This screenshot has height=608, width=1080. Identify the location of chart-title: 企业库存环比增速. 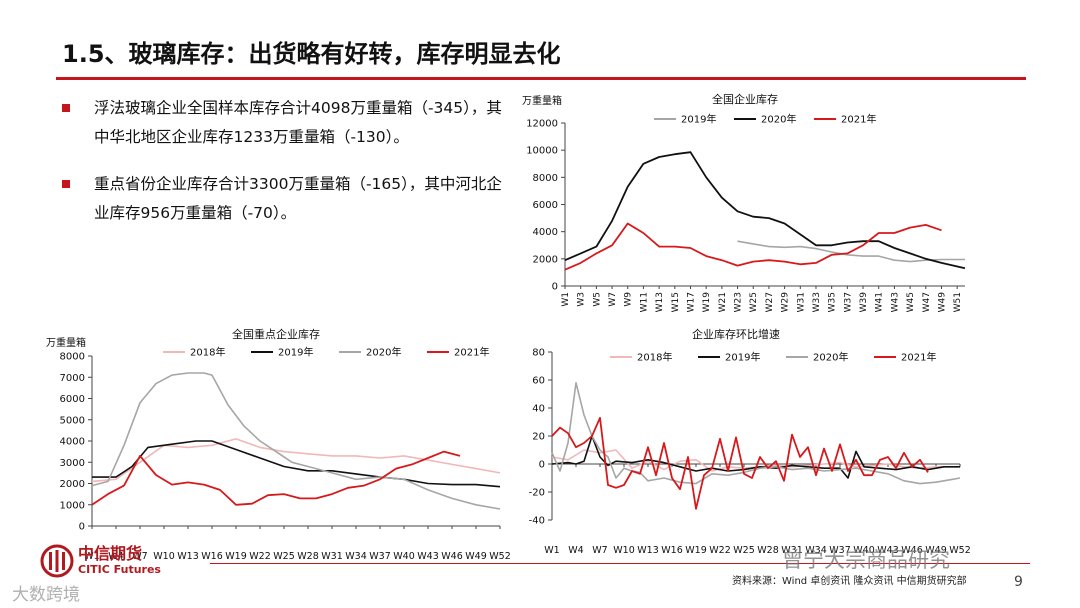
(736, 334).